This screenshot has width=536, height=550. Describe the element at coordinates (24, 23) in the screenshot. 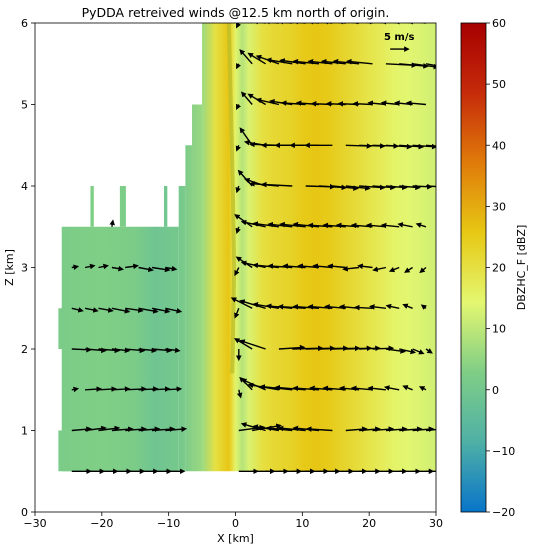

I see `y-tick-label: 6` at that location.